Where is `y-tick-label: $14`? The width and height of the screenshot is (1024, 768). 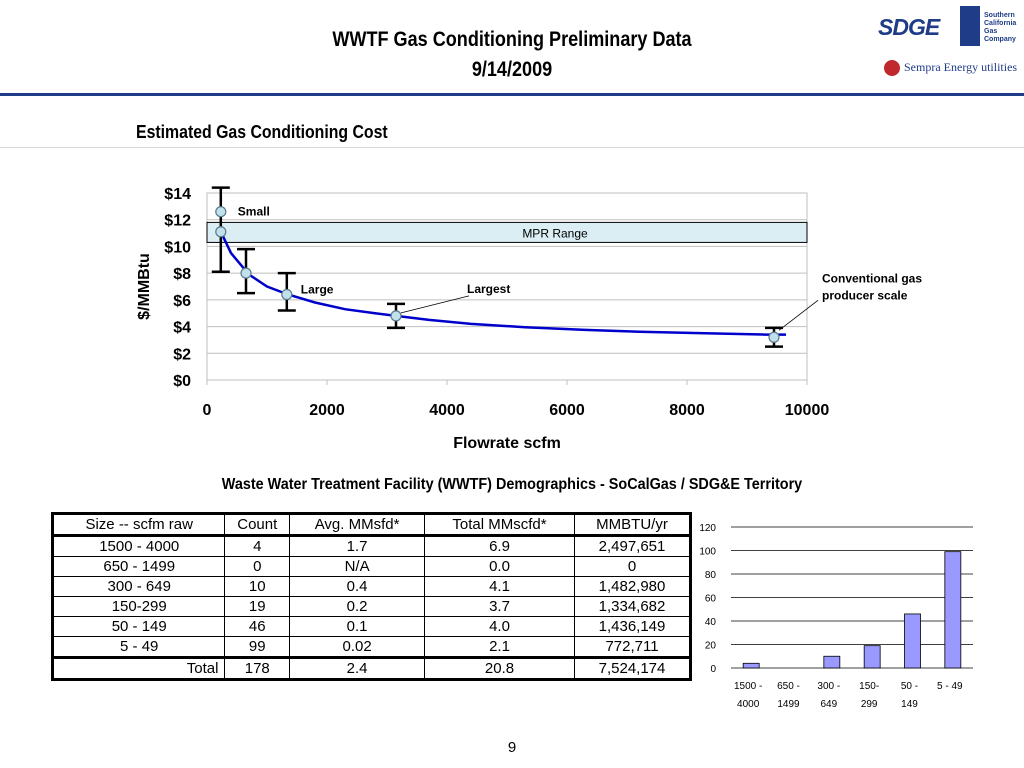
y-tick-label: $14 is located at coordinates (177, 194).